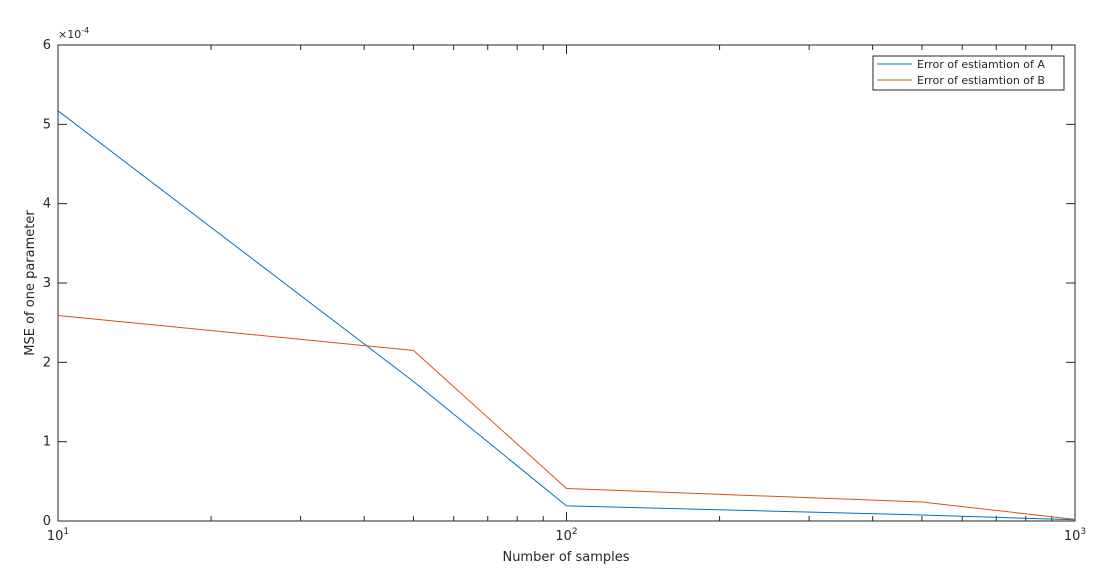 The image size is (1110, 586). I want to click on x-tick-labels: 10¹ 10² 10³, so click(566, 535).